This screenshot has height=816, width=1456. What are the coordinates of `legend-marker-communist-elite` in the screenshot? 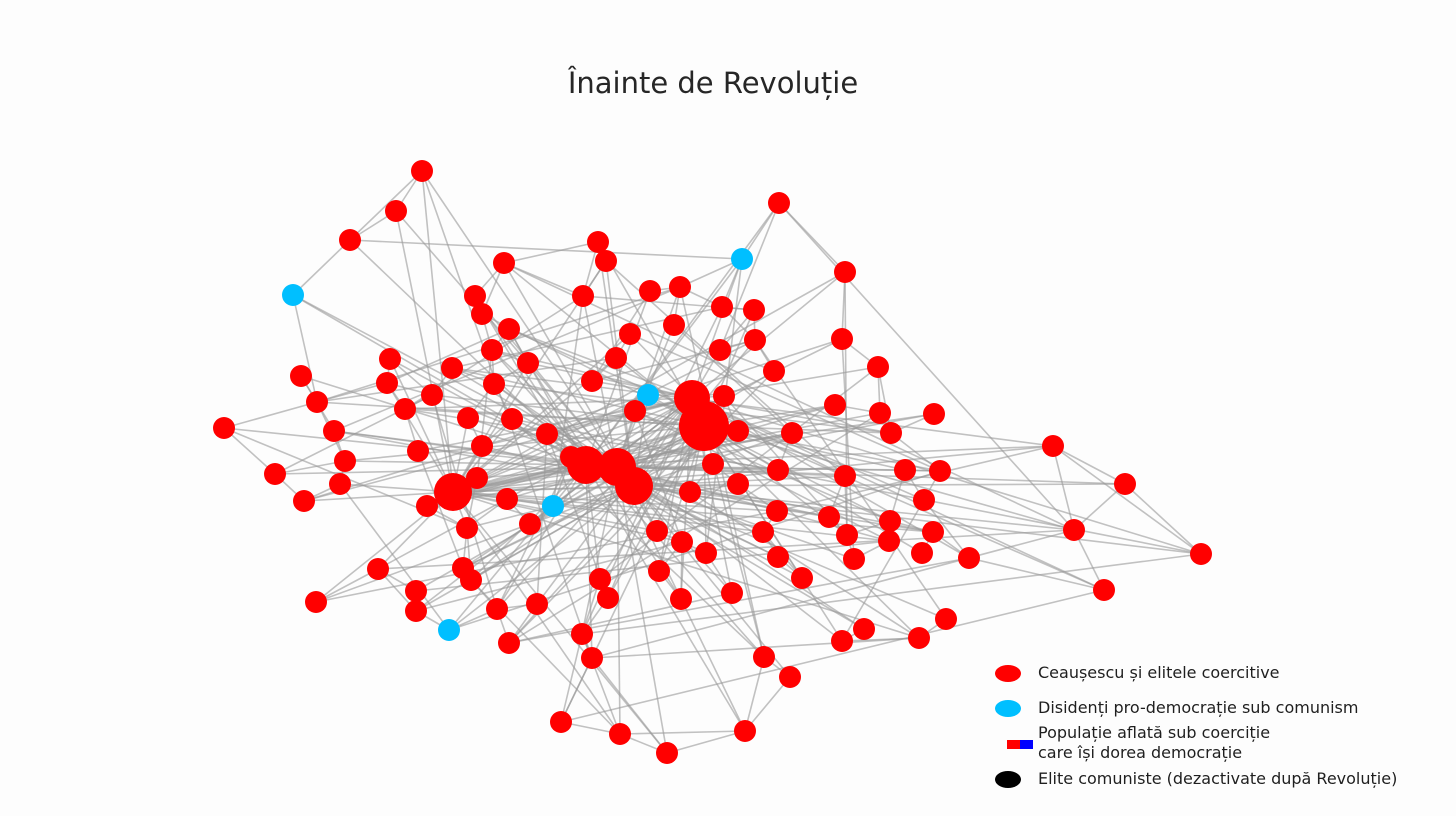 It's located at (1008, 779).